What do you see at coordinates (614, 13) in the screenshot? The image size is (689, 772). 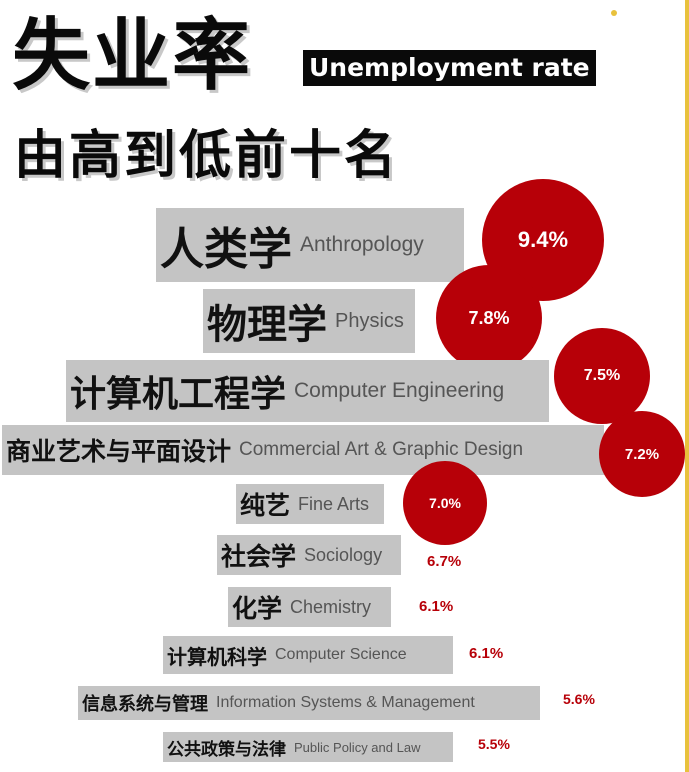 I see `corner-dot` at bounding box center [614, 13].